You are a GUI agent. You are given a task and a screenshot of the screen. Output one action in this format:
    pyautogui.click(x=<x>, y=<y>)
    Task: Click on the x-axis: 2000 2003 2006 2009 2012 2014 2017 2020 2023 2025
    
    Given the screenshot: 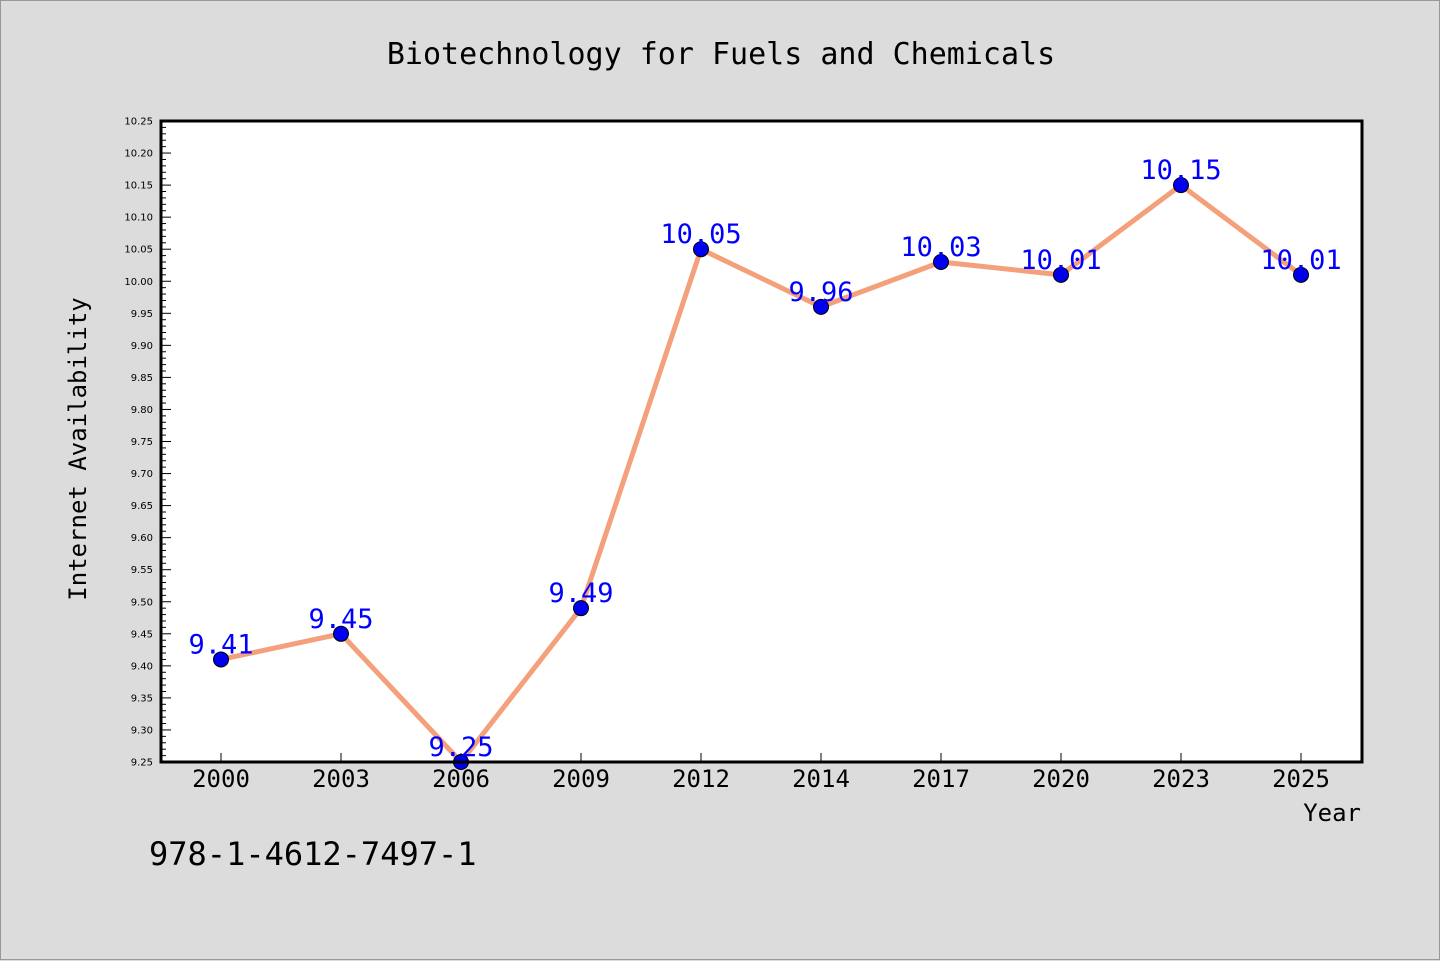 What is the action you would take?
    pyautogui.click(x=761, y=773)
    